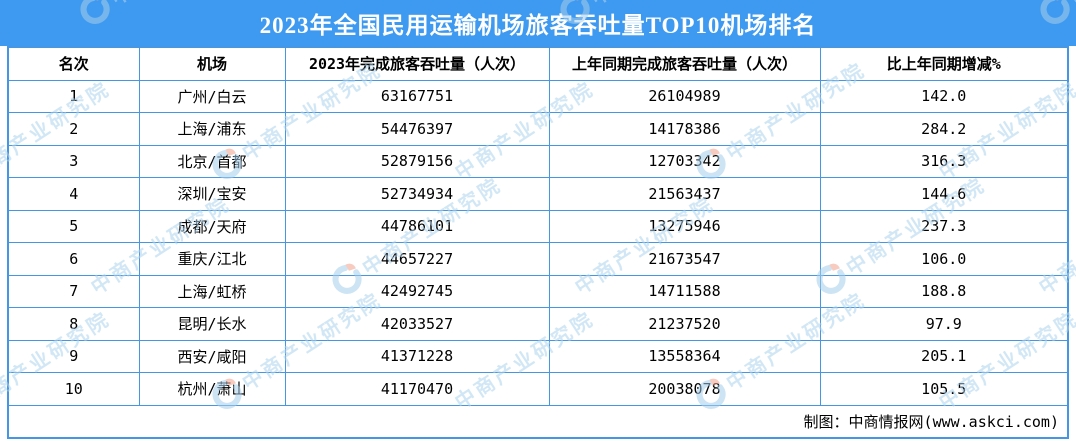 The image size is (1076, 443). Describe the element at coordinates (417, 129) in the screenshot. I see `cell-throughput-2023: 54476397` at that location.